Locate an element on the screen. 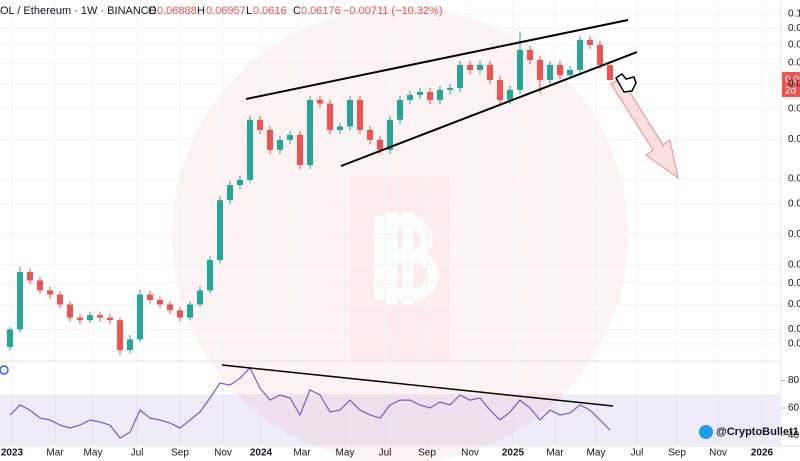 Image resolution: width=800 pixels, height=461 pixels. y-tick-label: 0.014 is located at coordinates (794, 283).